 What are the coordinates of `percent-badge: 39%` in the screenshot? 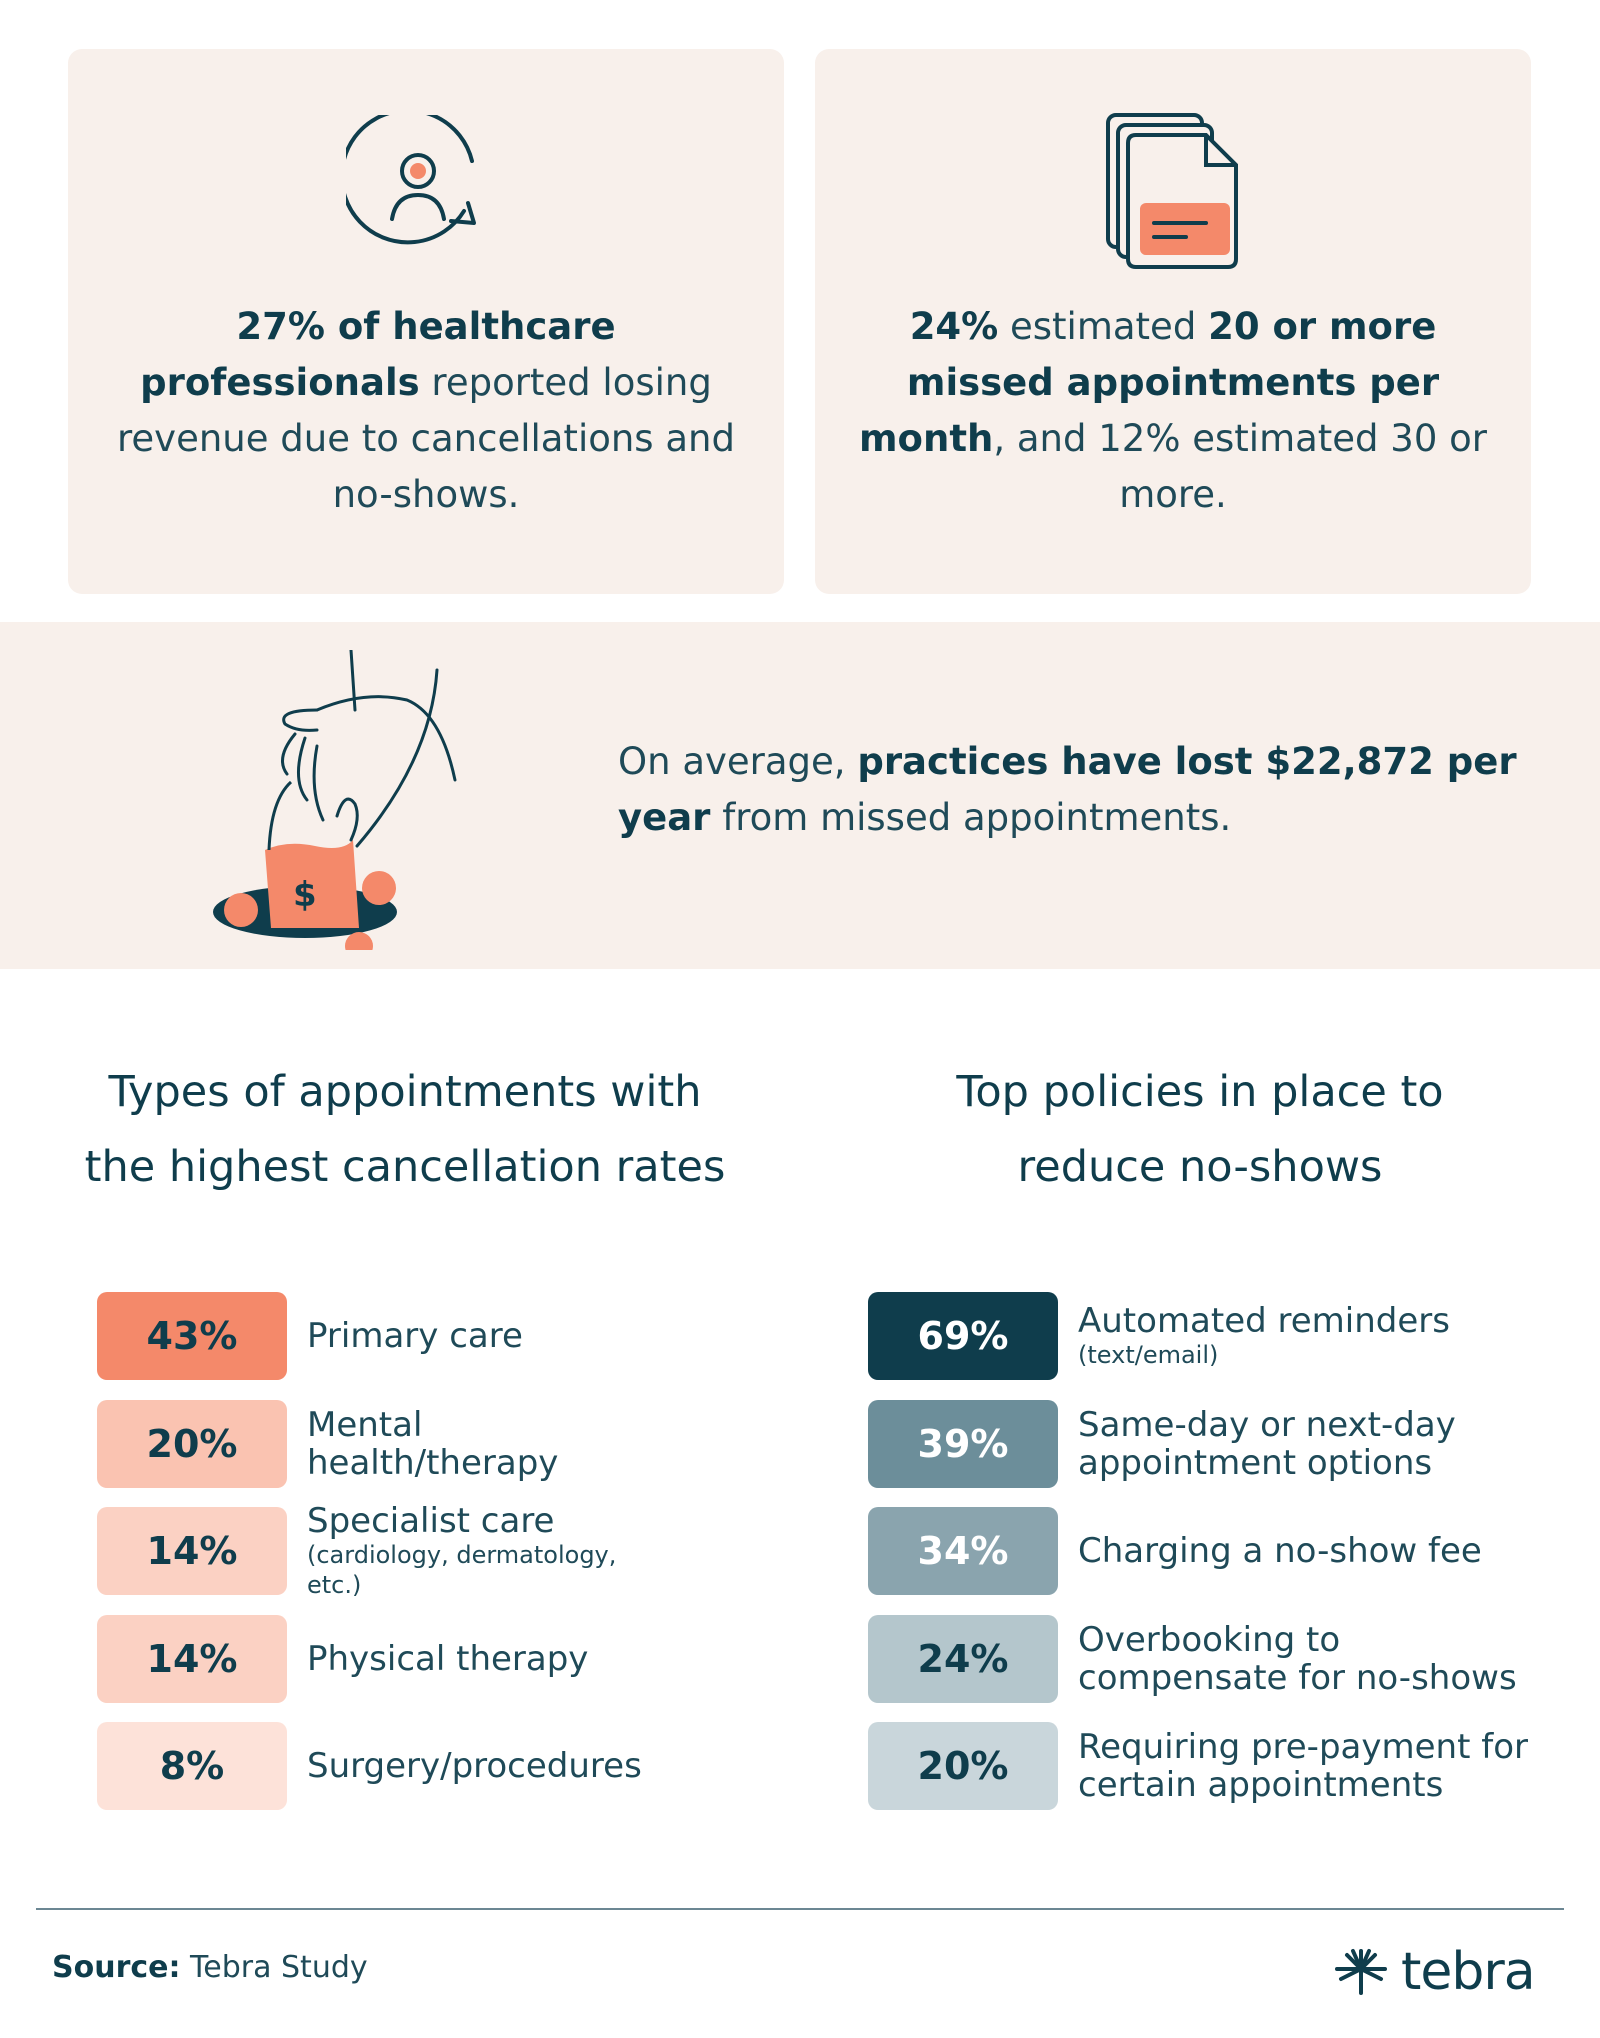 It's located at (963, 1444).